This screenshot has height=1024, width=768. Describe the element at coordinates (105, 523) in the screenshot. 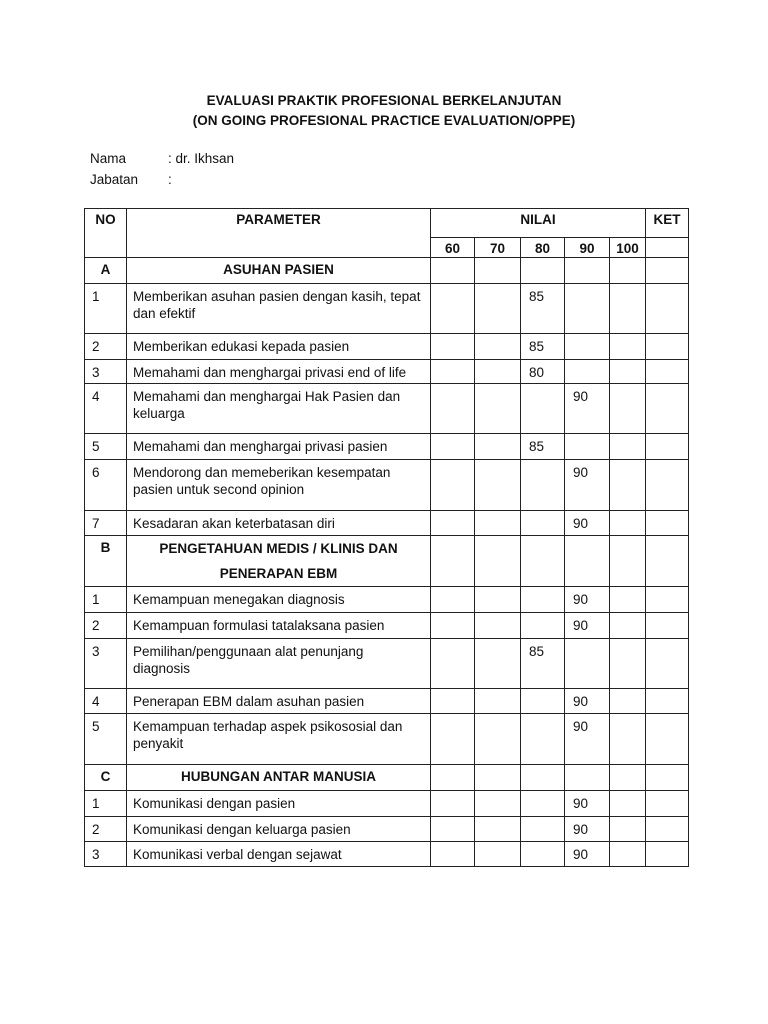

I see `row-no: 7` at that location.